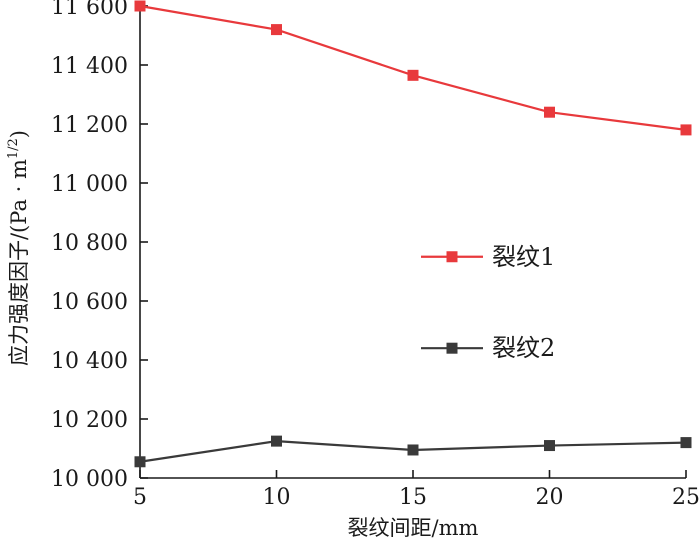  What do you see at coordinates (488, 257) in the screenshot?
I see `legend-item-1: 裂纹1` at bounding box center [488, 257].